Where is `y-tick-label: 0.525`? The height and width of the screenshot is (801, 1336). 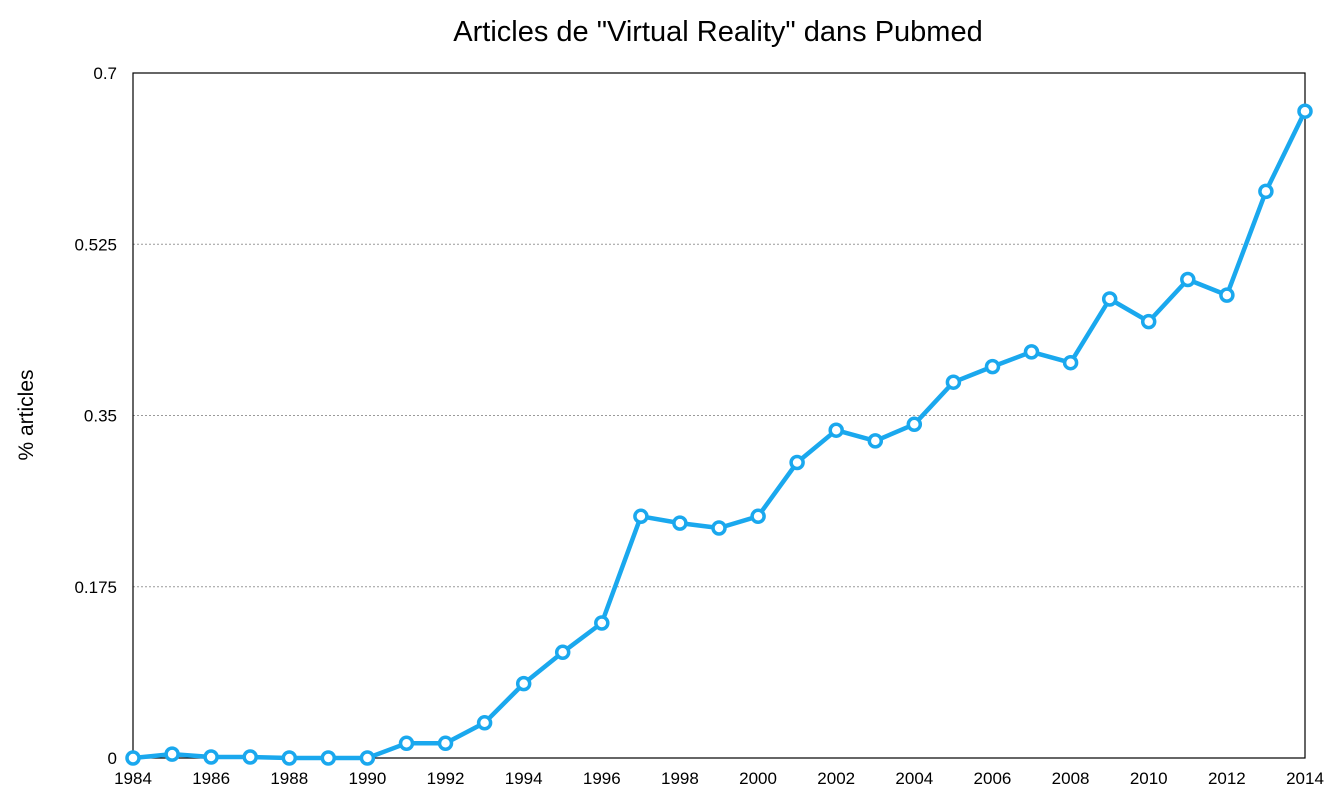
y-tick-label: 0.525 is located at coordinates (95, 244).